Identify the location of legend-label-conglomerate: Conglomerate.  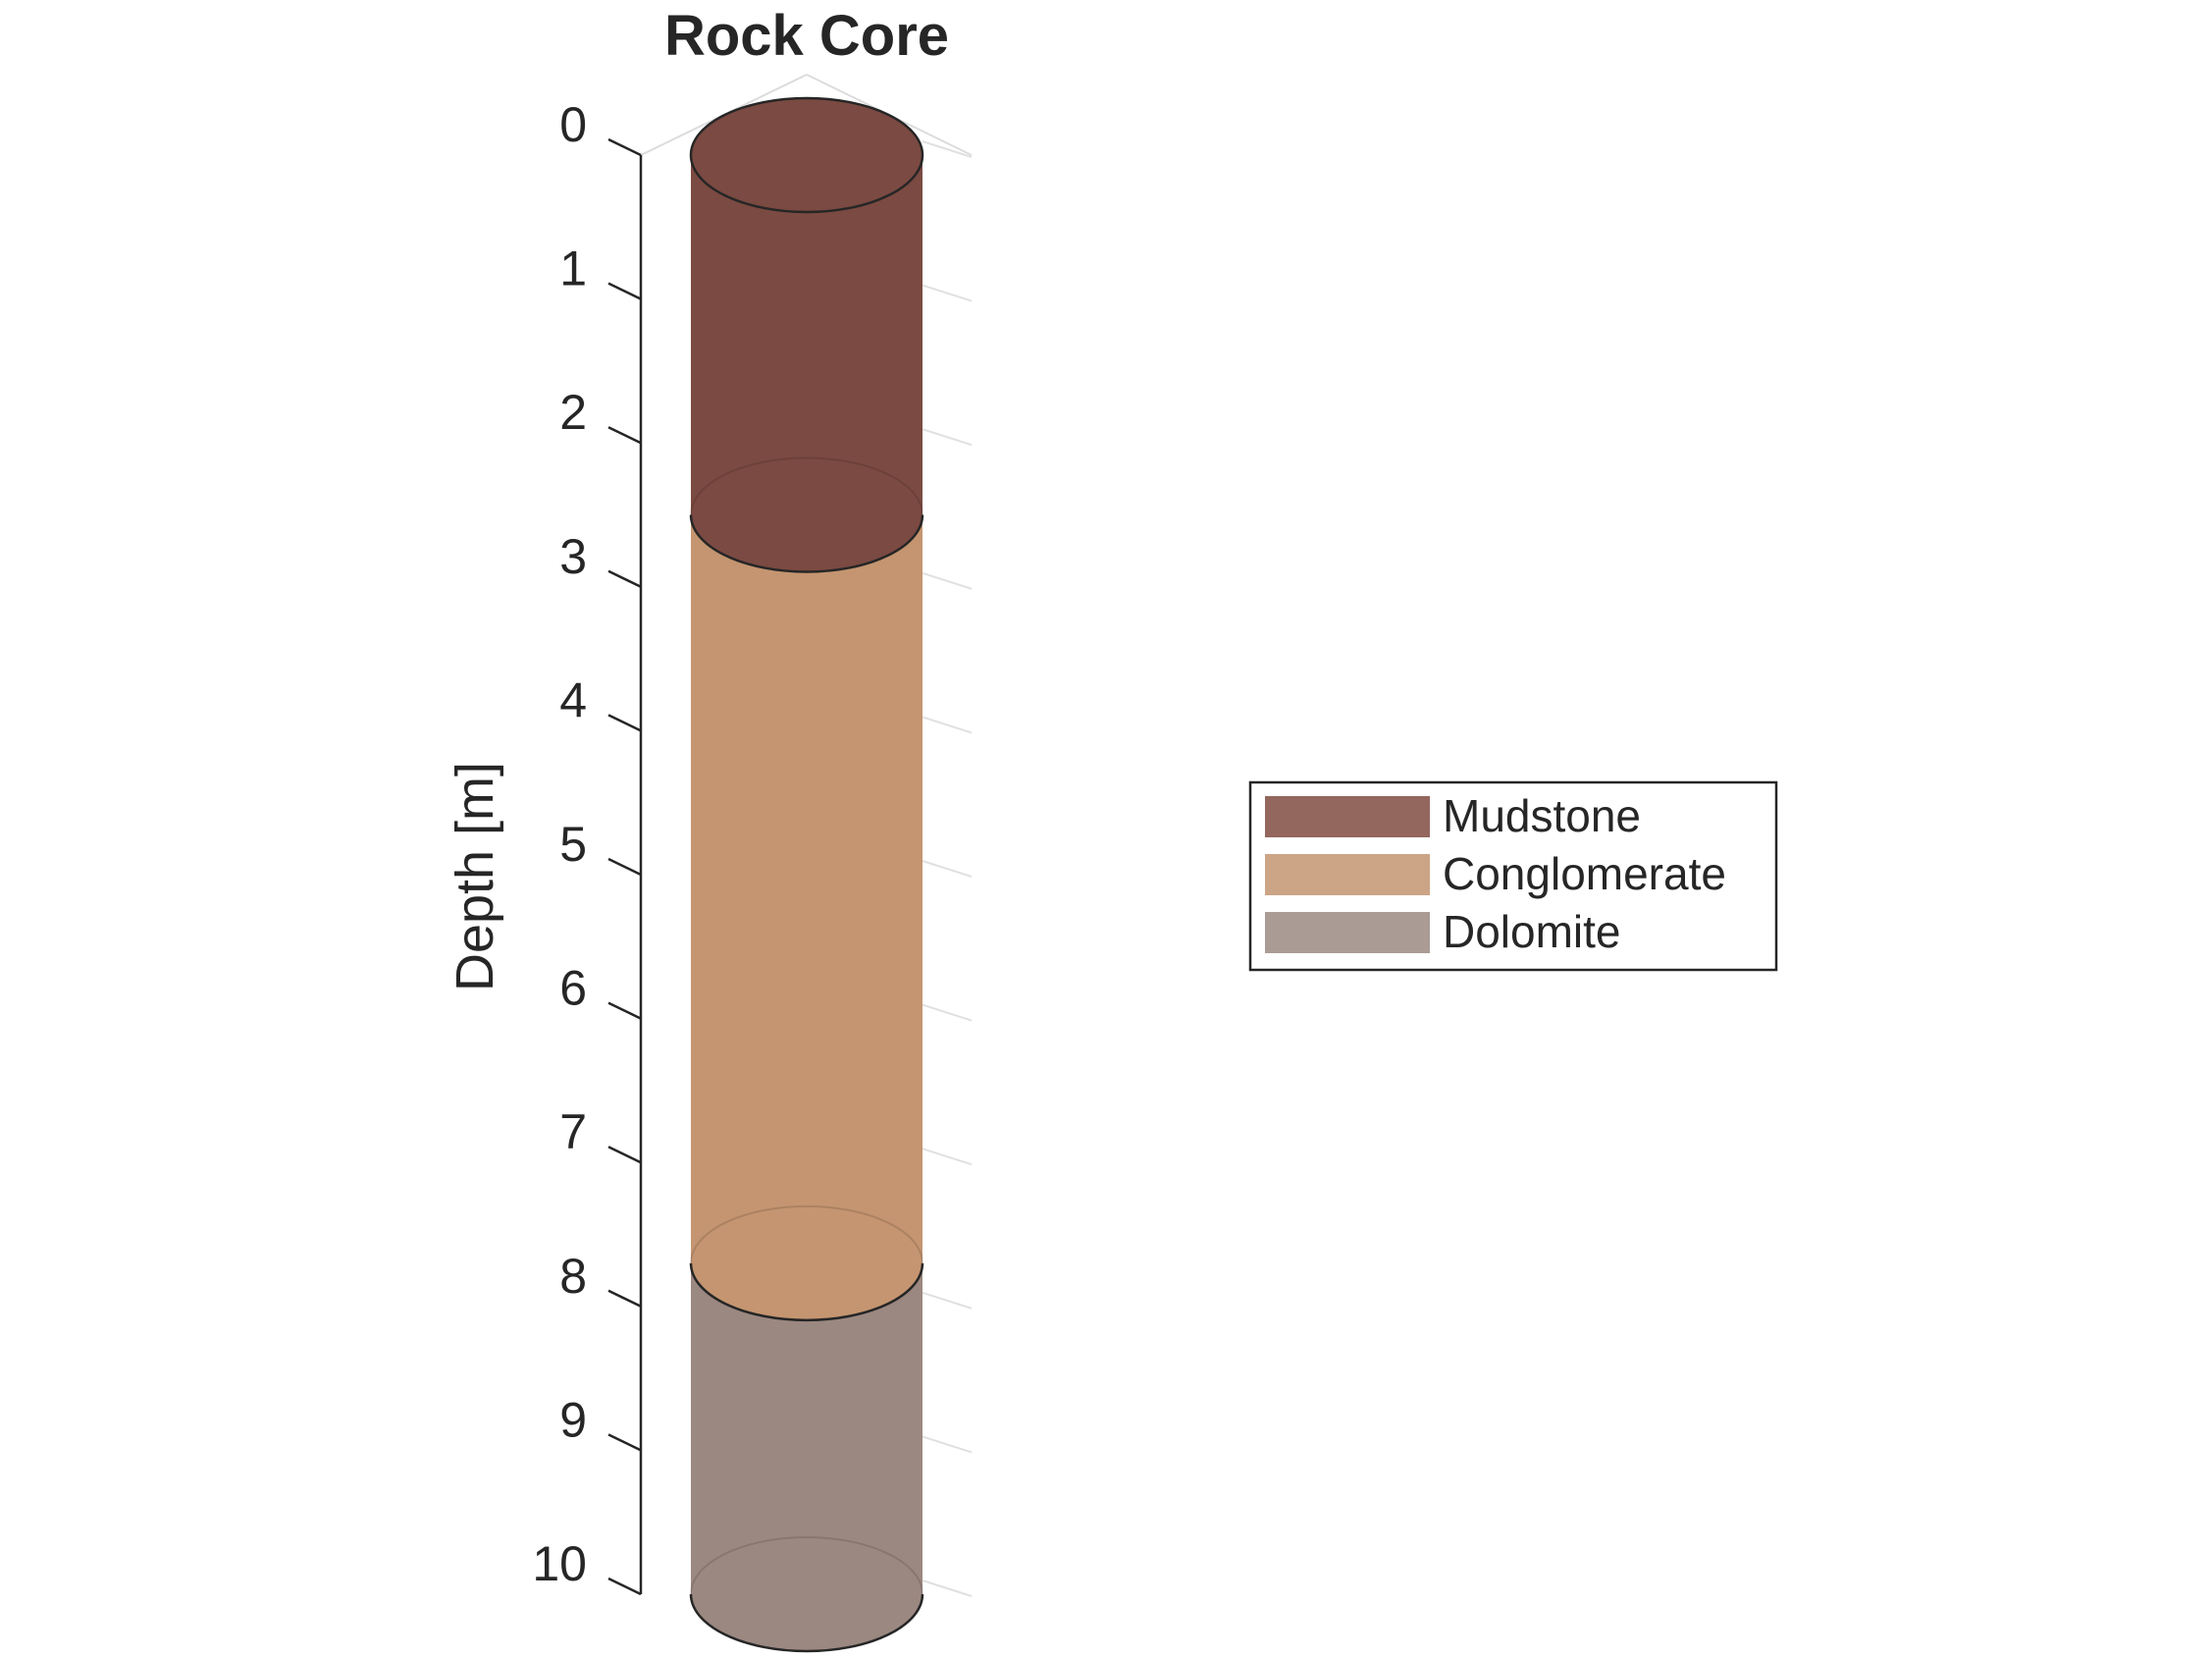
(1584, 873).